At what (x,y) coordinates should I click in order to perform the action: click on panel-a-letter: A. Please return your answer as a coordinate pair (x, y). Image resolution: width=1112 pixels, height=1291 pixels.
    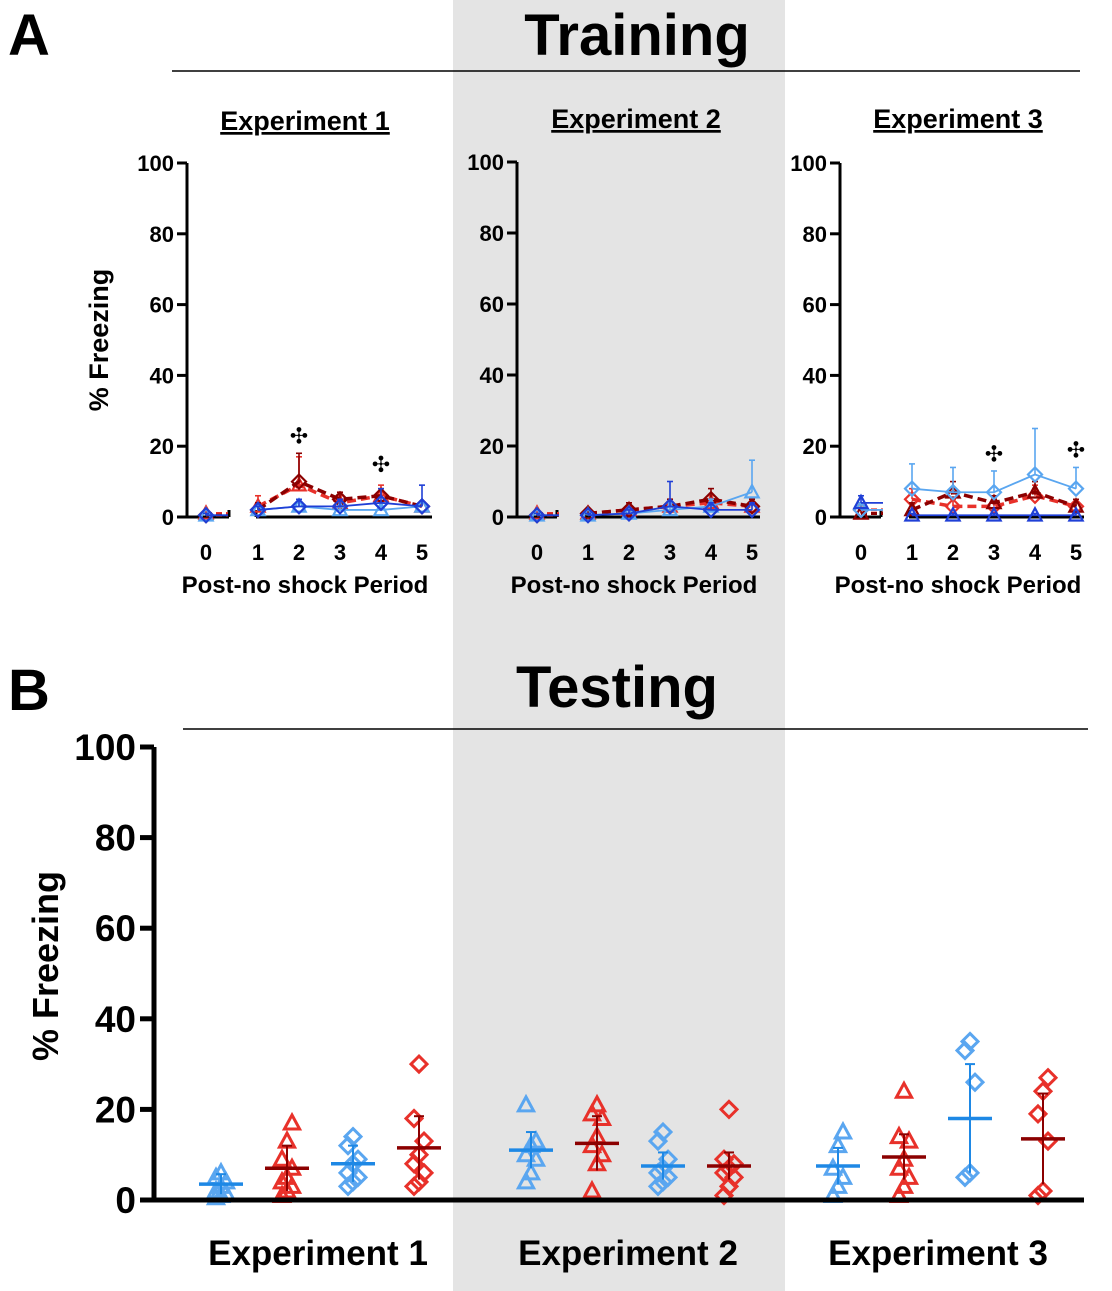
    Looking at the image, I should click on (29, 35).